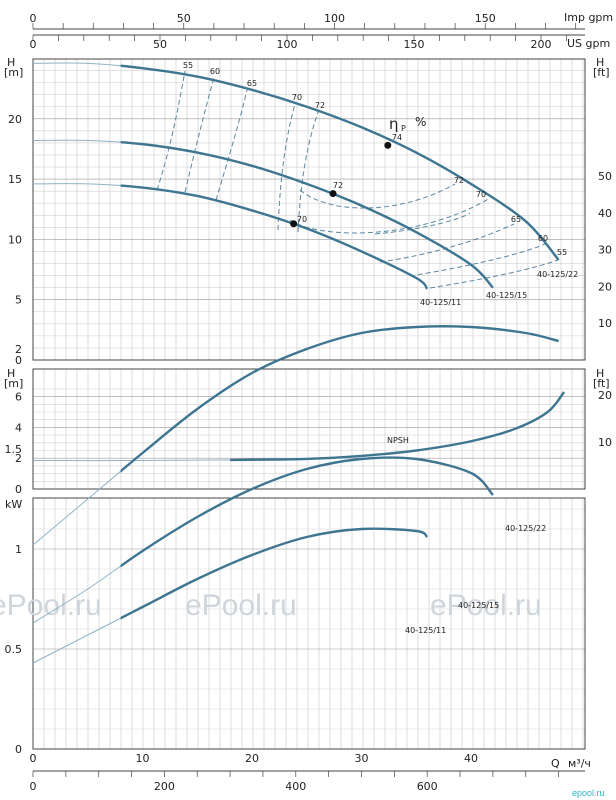 This screenshot has width=616, height=800. Describe the element at coordinates (557, 274) in the screenshot. I see `head-series-label: 40-125/22` at that location.